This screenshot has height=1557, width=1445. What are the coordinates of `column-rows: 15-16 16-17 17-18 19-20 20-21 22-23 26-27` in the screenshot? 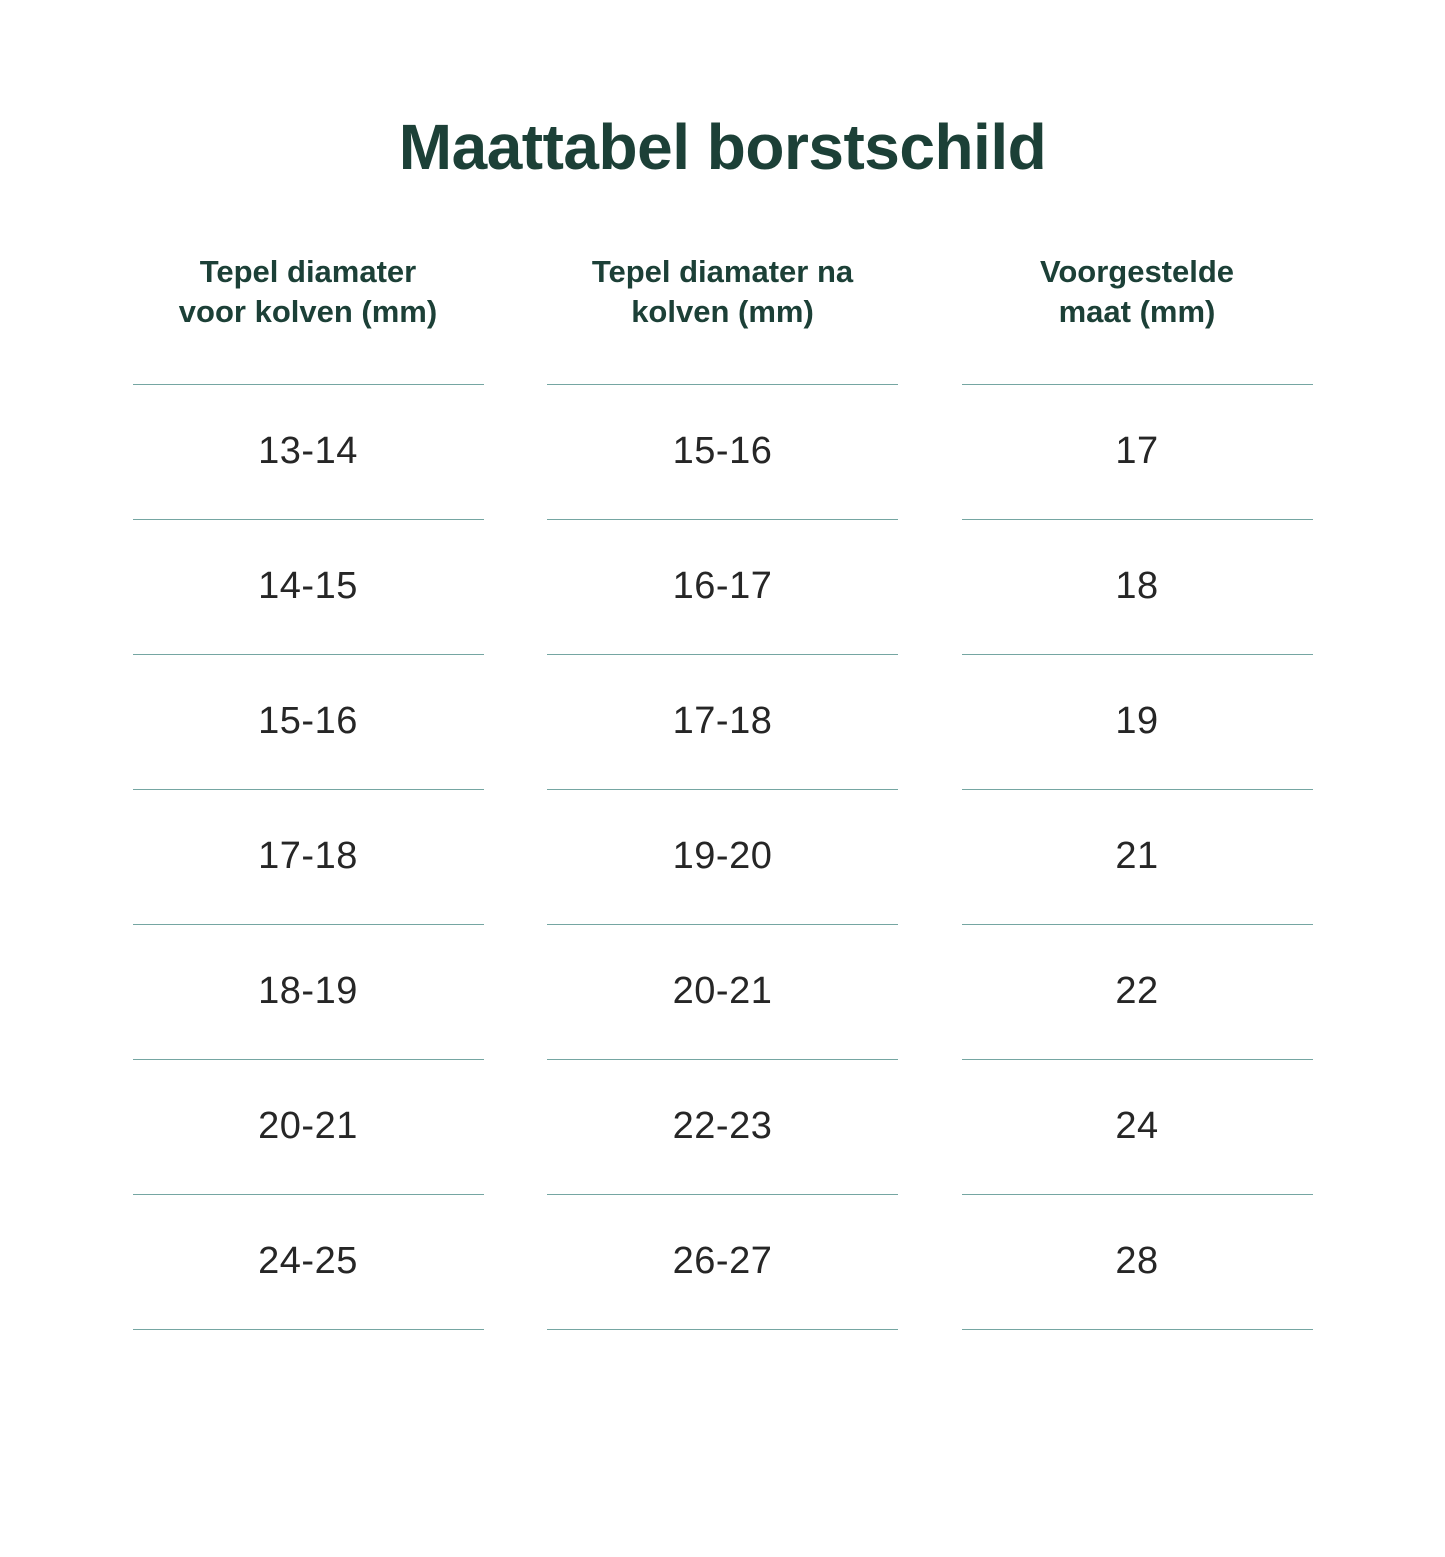 It's located at (722, 856).